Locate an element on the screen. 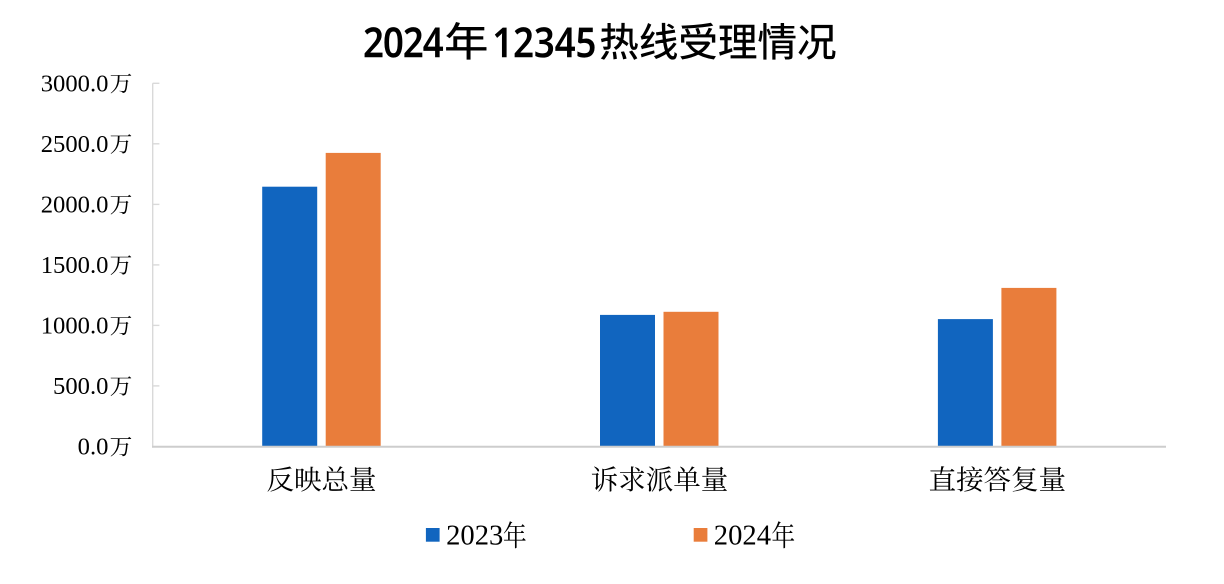  svg-text: 2024 is located at coordinates (742, 536).